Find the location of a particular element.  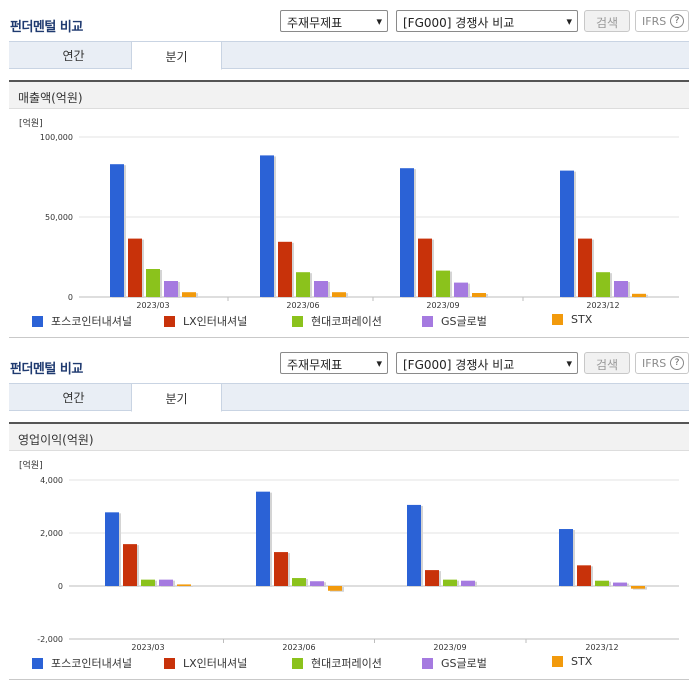

y-tick-label: -2,000 is located at coordinates (50, 639).